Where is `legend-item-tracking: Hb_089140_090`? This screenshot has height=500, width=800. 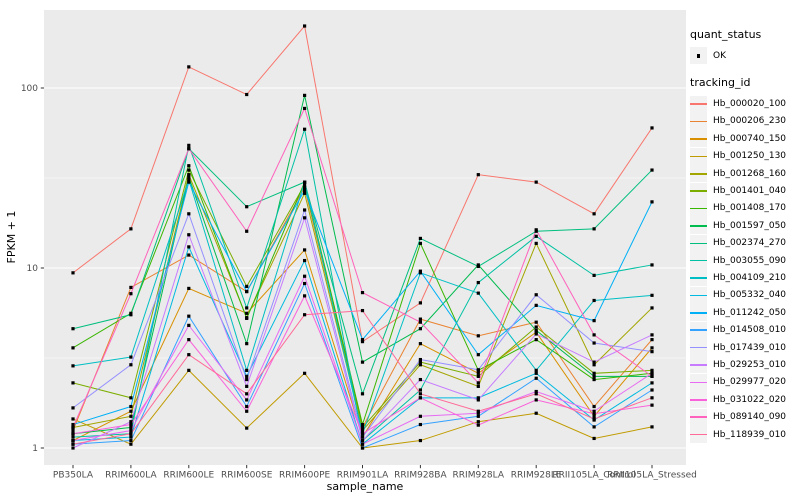 legend-item-tracking: Hb_089140_090 is located at coordinates (744, 417).